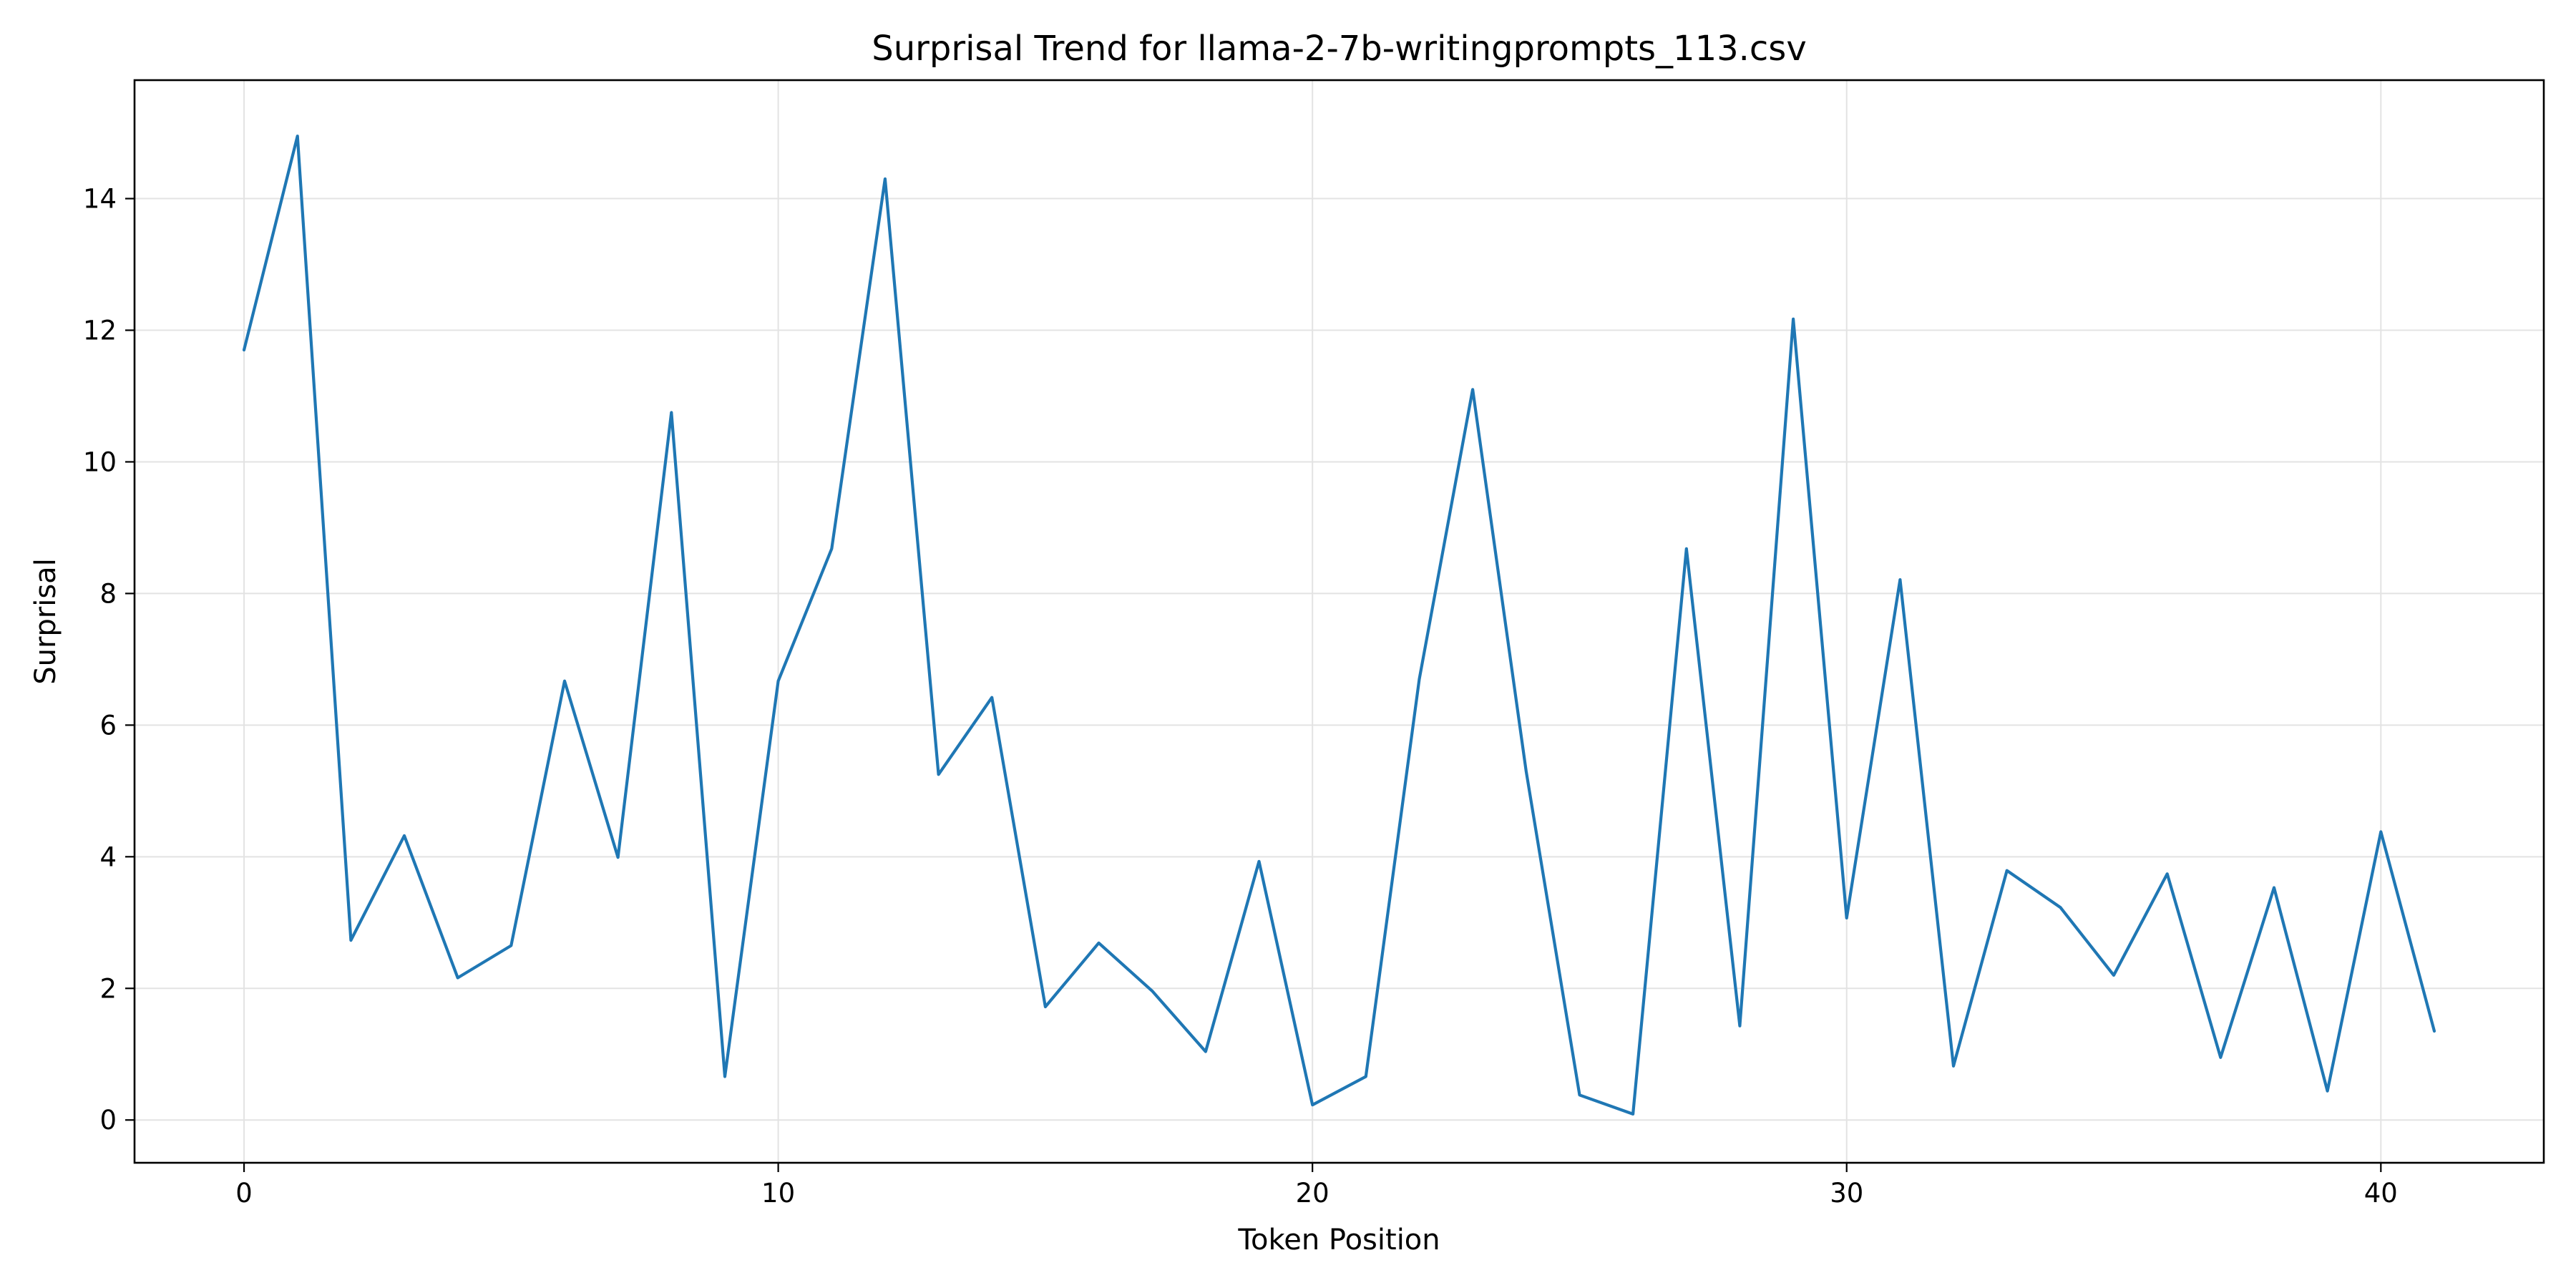  Describe the element at coordinates (108, 856) in the screenshot. I see `y-tick-label: 4` at that location.